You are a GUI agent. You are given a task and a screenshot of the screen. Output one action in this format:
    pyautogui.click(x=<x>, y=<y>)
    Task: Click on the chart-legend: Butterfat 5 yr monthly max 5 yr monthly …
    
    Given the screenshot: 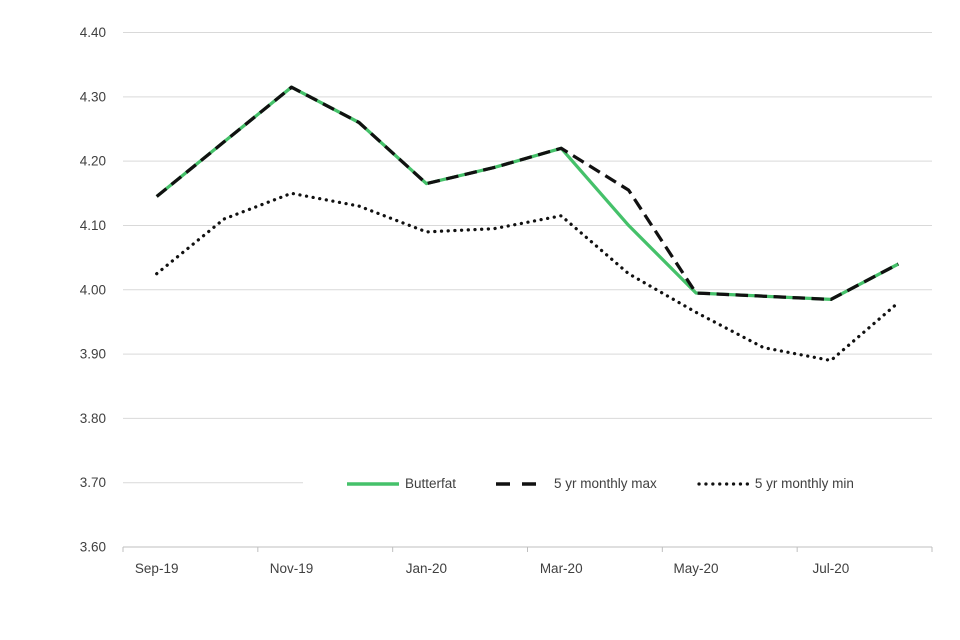 What is the action you would take?
    pyautogui.click(x=623, y=484)
    